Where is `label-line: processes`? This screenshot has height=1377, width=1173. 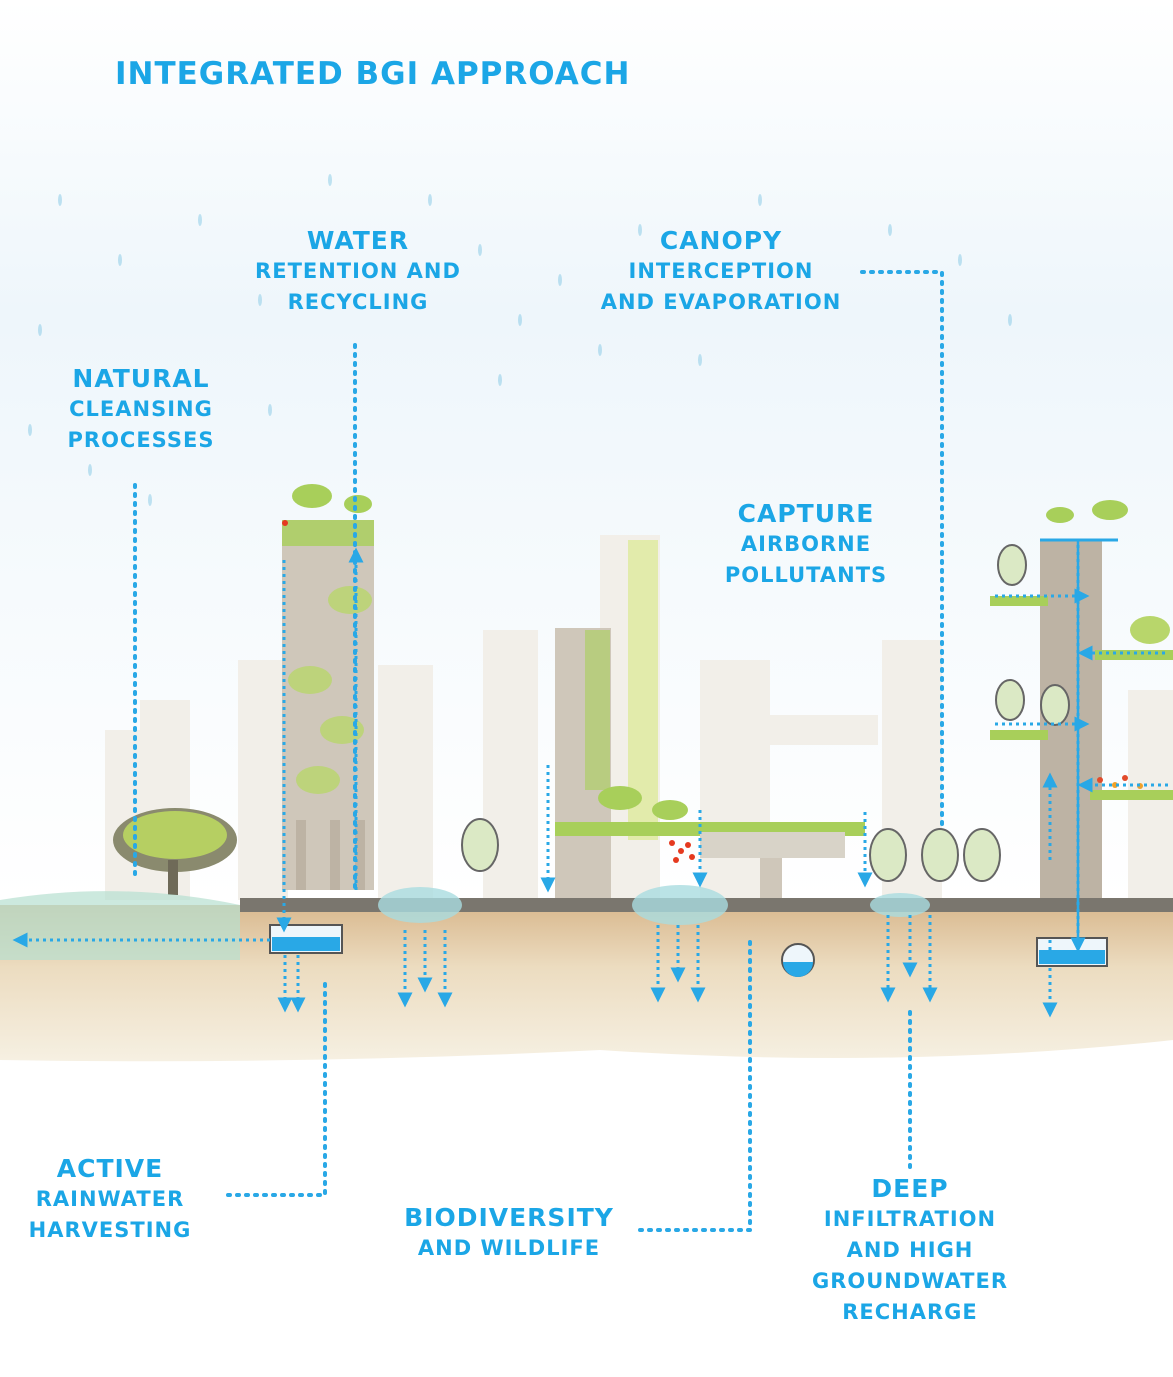 label-line: processes is located at coordinates (141, 440).